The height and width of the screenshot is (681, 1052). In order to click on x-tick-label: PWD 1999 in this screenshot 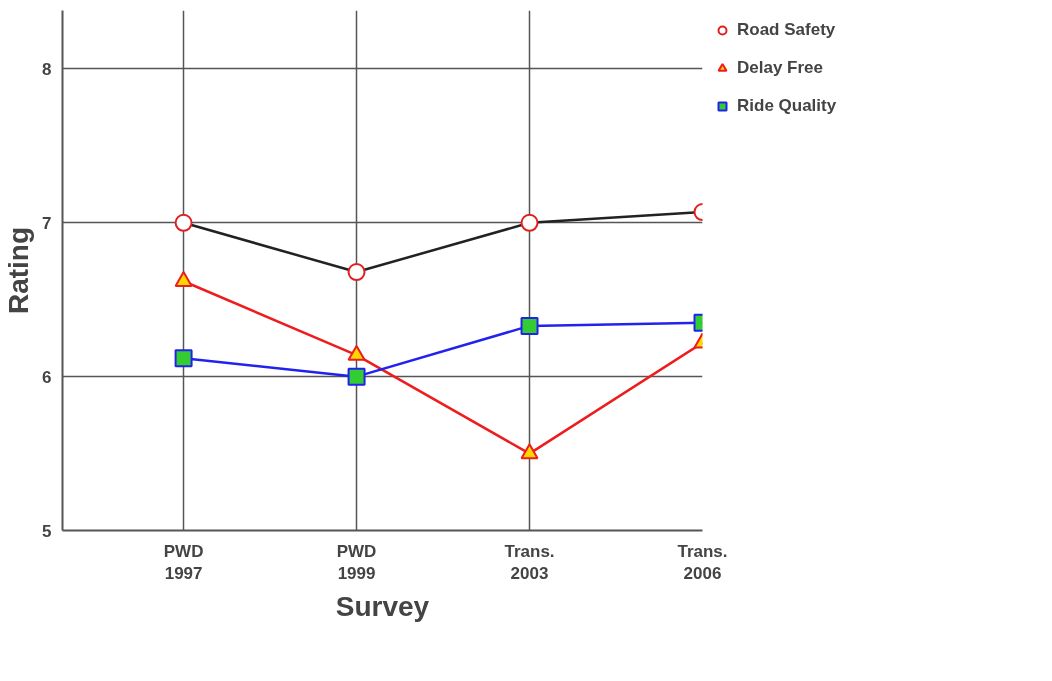, I will do `click(356, 562)`.